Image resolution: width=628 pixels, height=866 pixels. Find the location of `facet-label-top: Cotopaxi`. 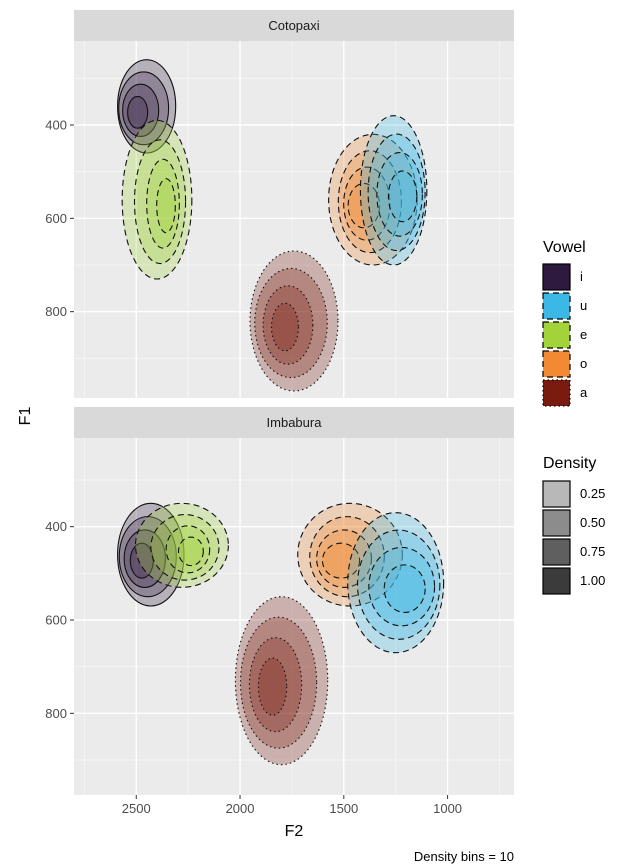

facet-label-top: Cotopaxi is located at coordinates (293, 25).